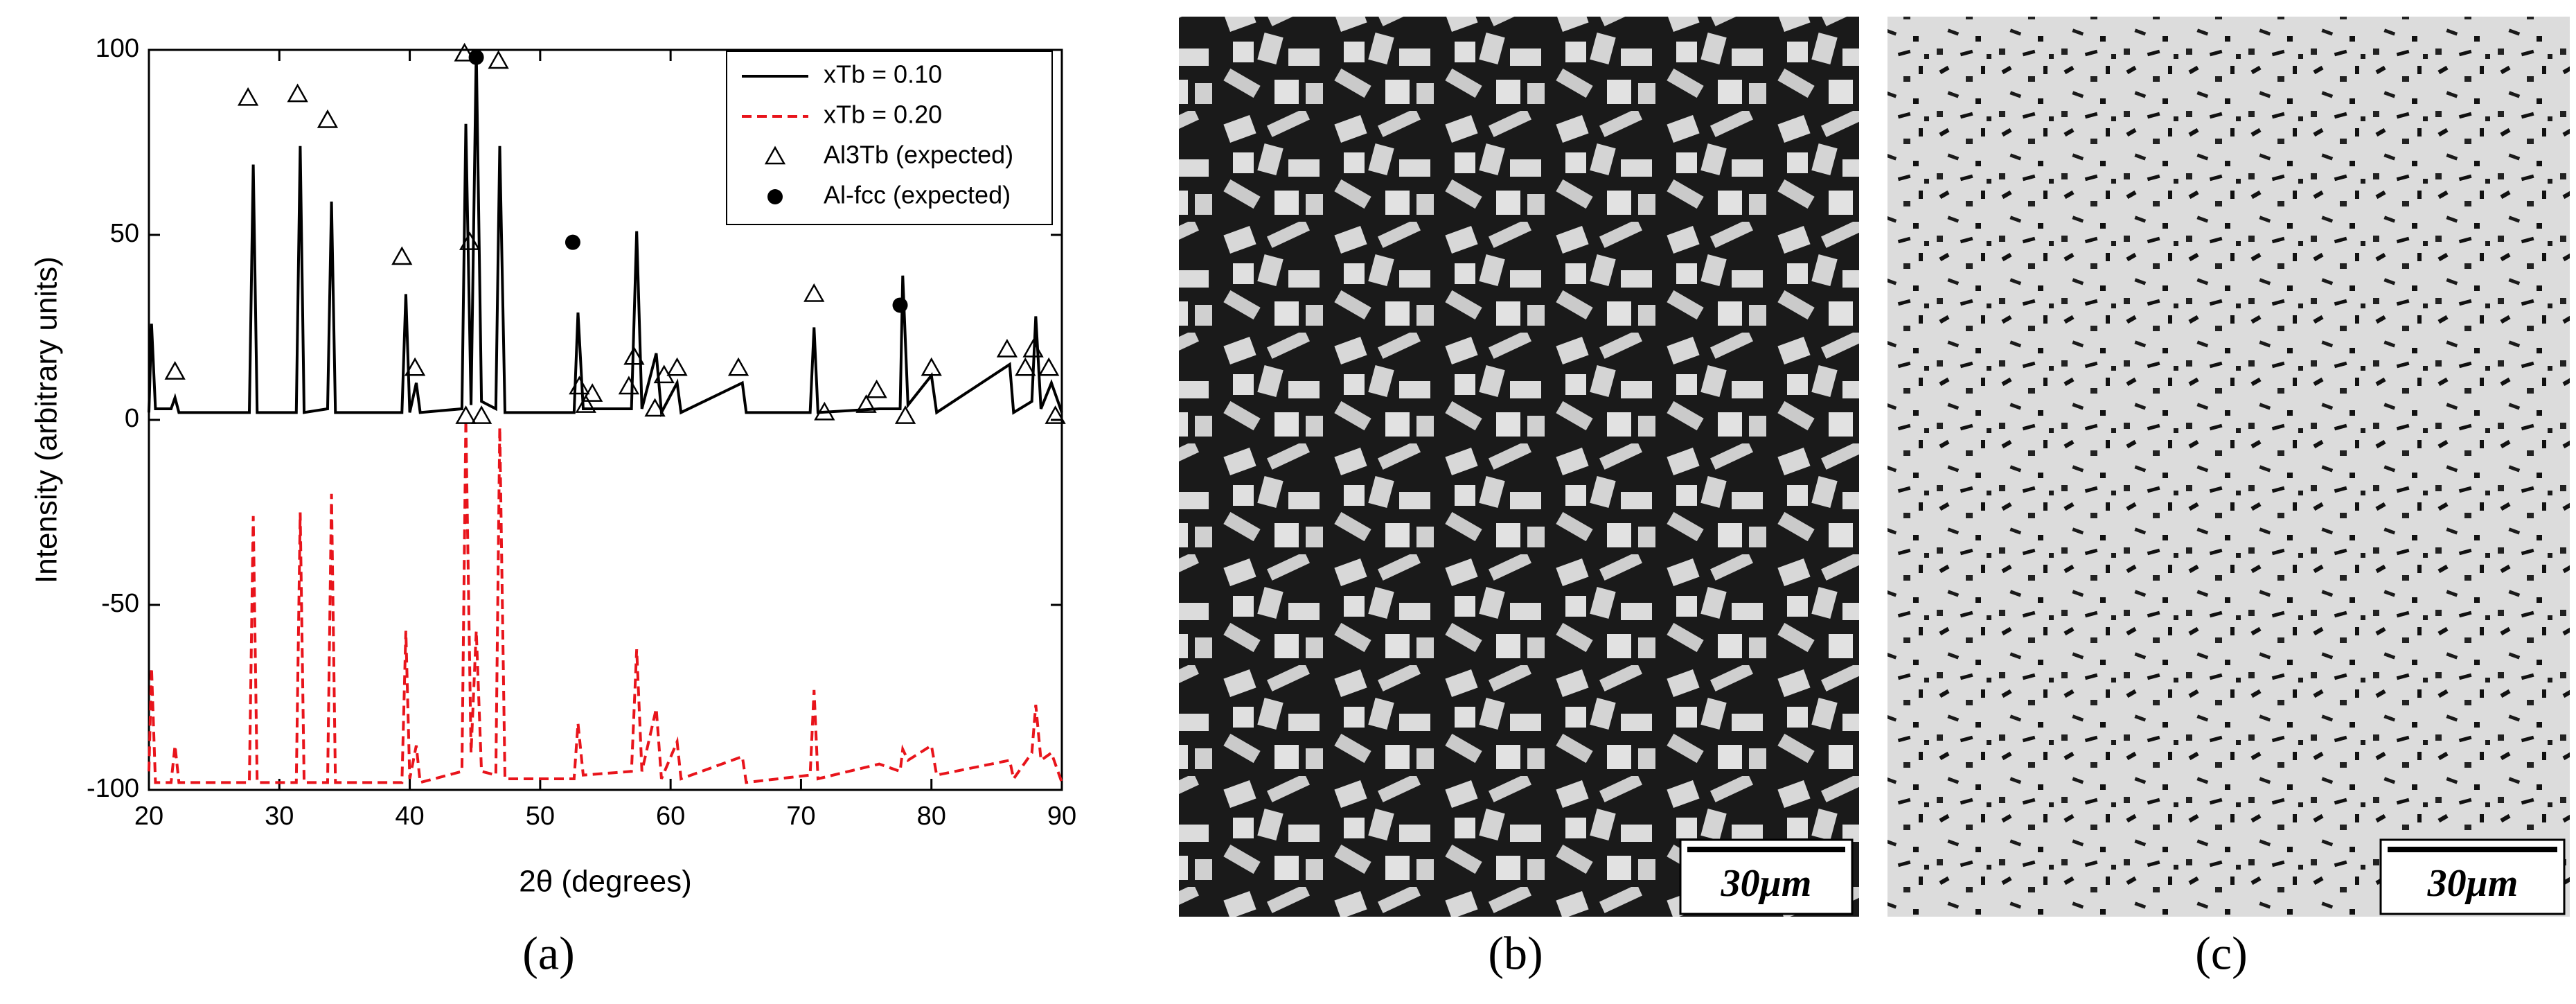 This screenshot has height=1004, width=2576. I want to click on legend-label: xTb = 0.10, so click(883, 74).